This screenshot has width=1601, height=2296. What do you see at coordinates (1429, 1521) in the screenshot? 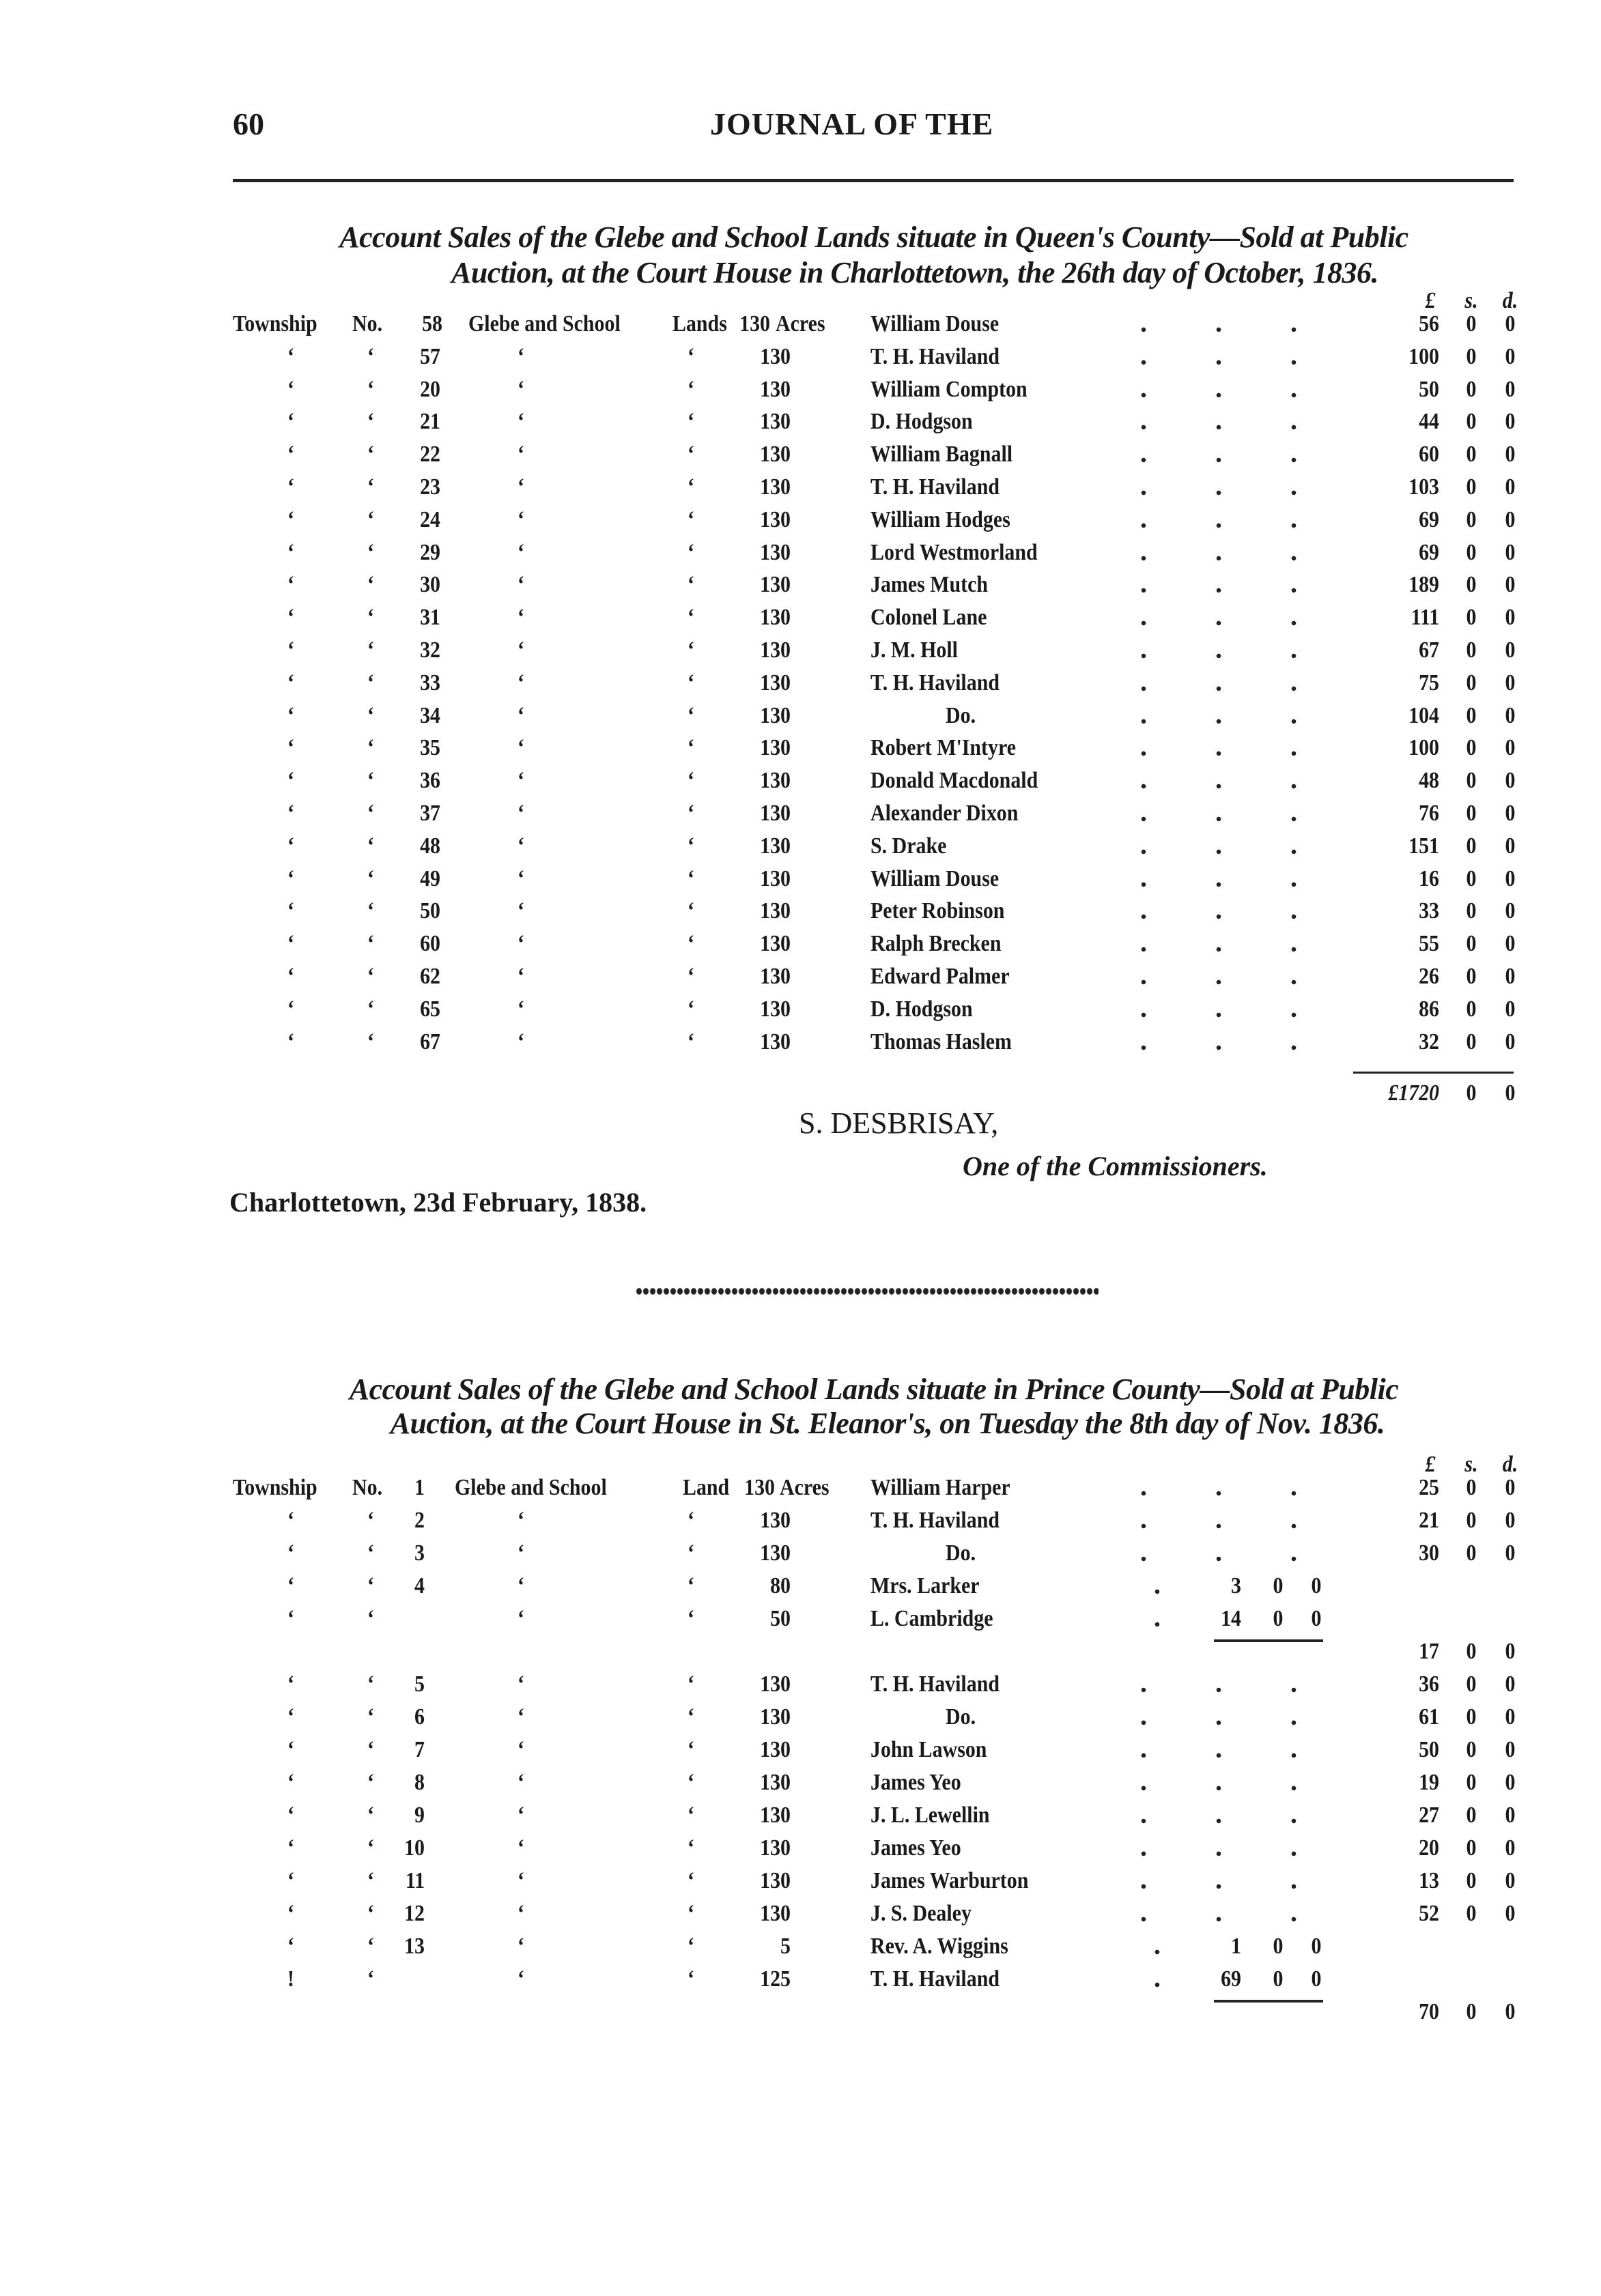
I see `amount-pounds: 21` at bounding box center [1429, 1521].